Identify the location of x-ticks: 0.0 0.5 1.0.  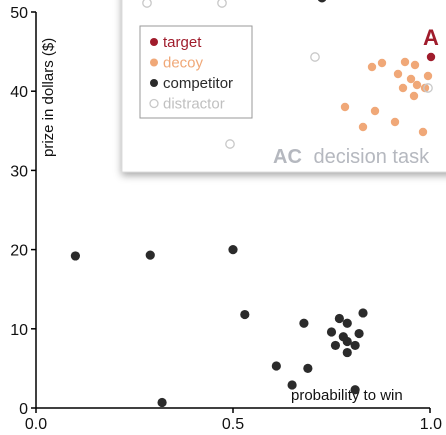
(233, 420).